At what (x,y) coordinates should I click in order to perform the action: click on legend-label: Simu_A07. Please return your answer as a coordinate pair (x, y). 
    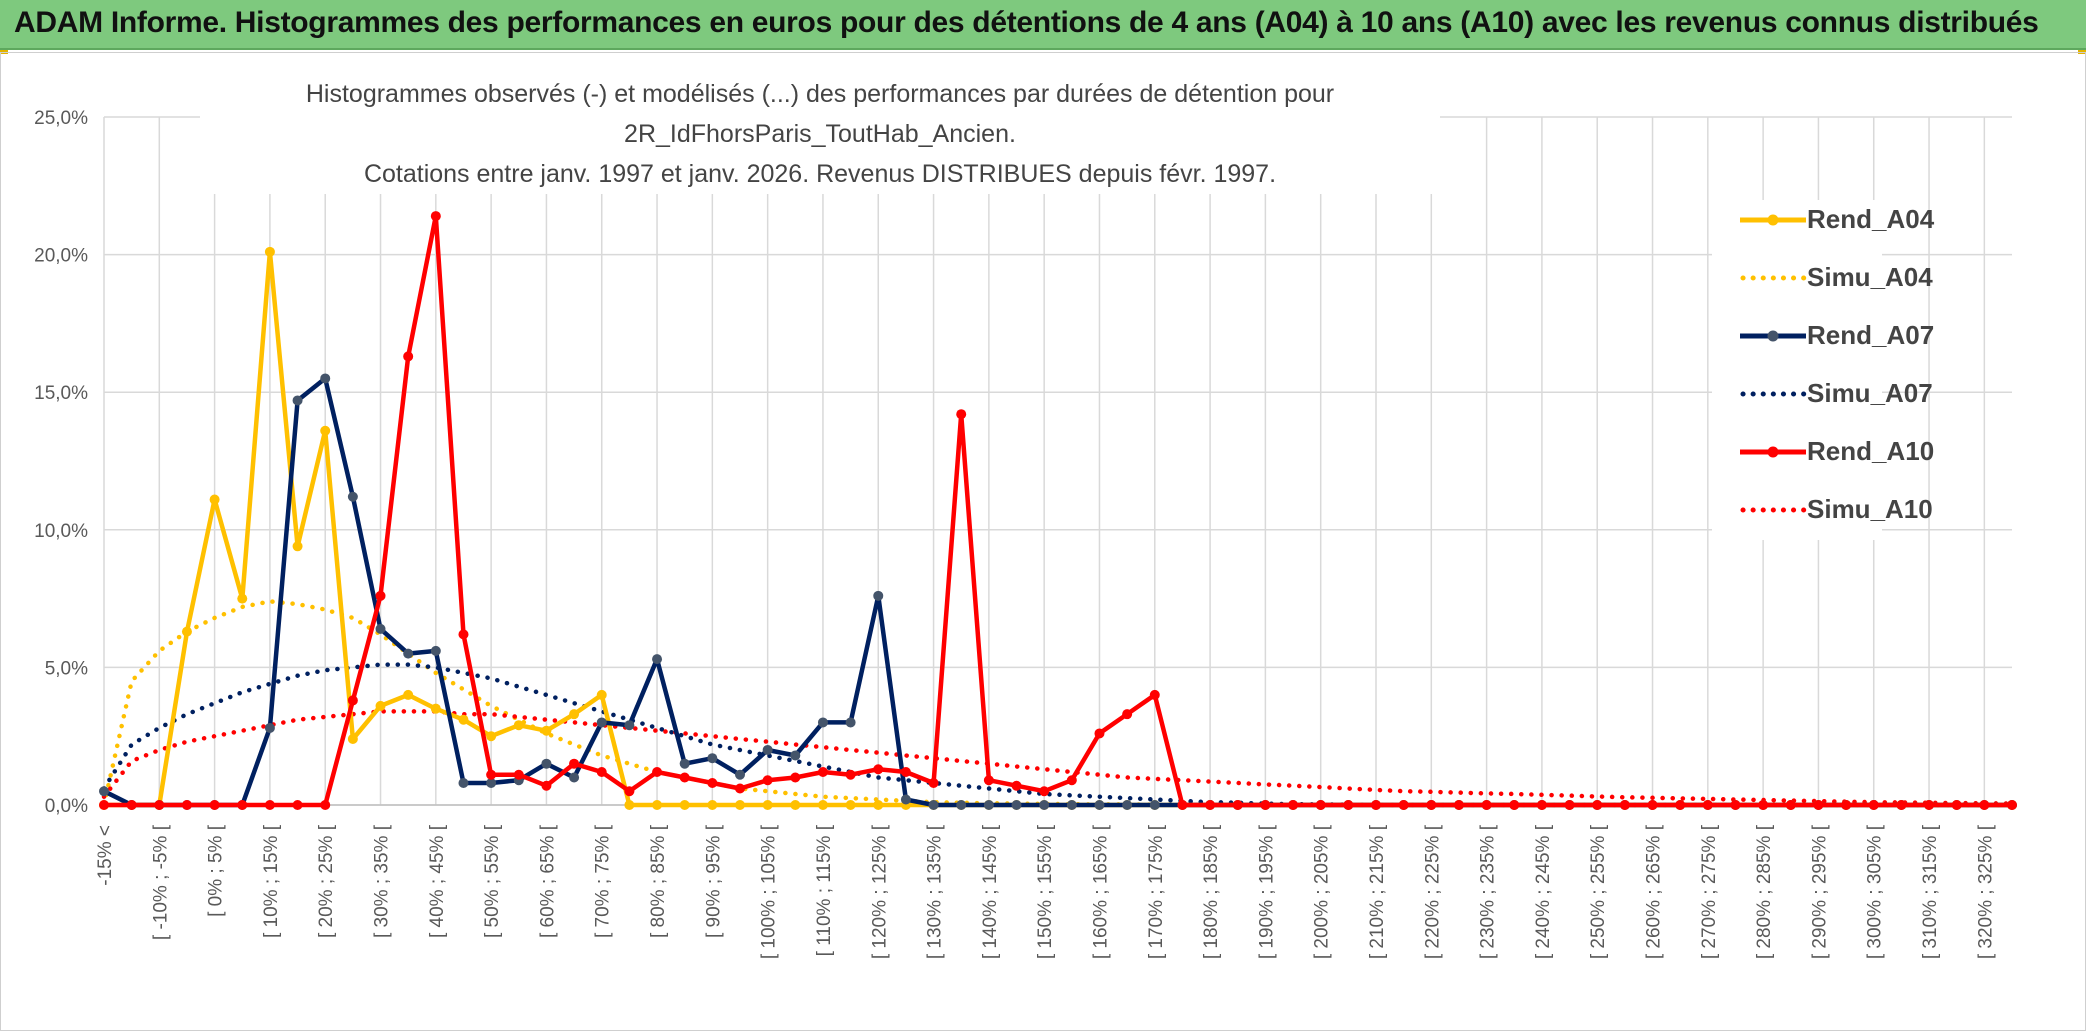
    Looking at the image, I should click on (1870, 393).